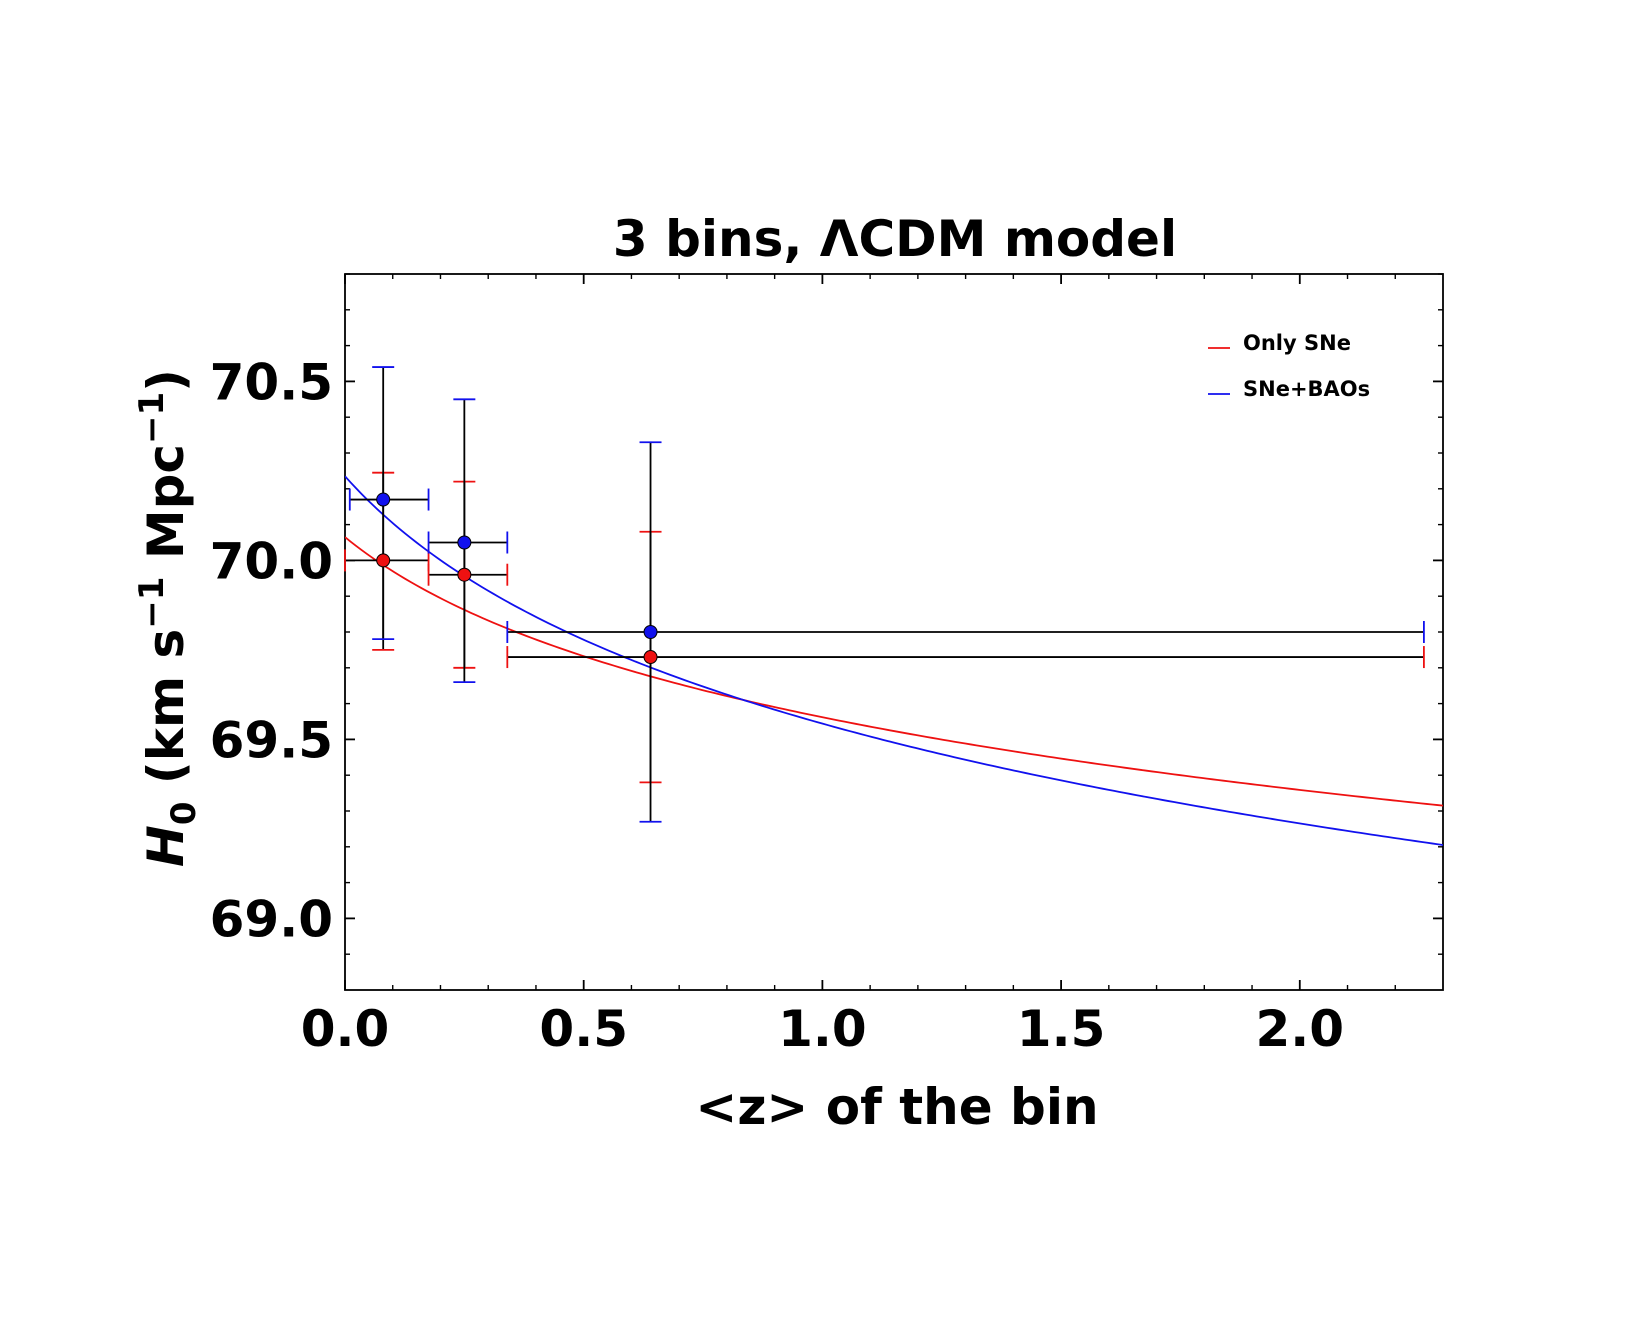 Image resolution: width=1625 pixels, height=1331 pixels. What do you see at coordinates (1306, 389) in the screenshot?
I see `legend-label-1: SNe+BAOs` at bounding box center [1306, 389].